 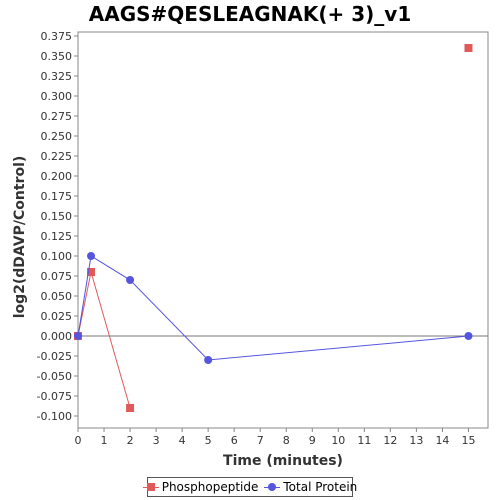 What do you see at coordinates (54, 356) in the screenshot?
I see `y-tick-label: -0.025` at bounding box center [54, 356].